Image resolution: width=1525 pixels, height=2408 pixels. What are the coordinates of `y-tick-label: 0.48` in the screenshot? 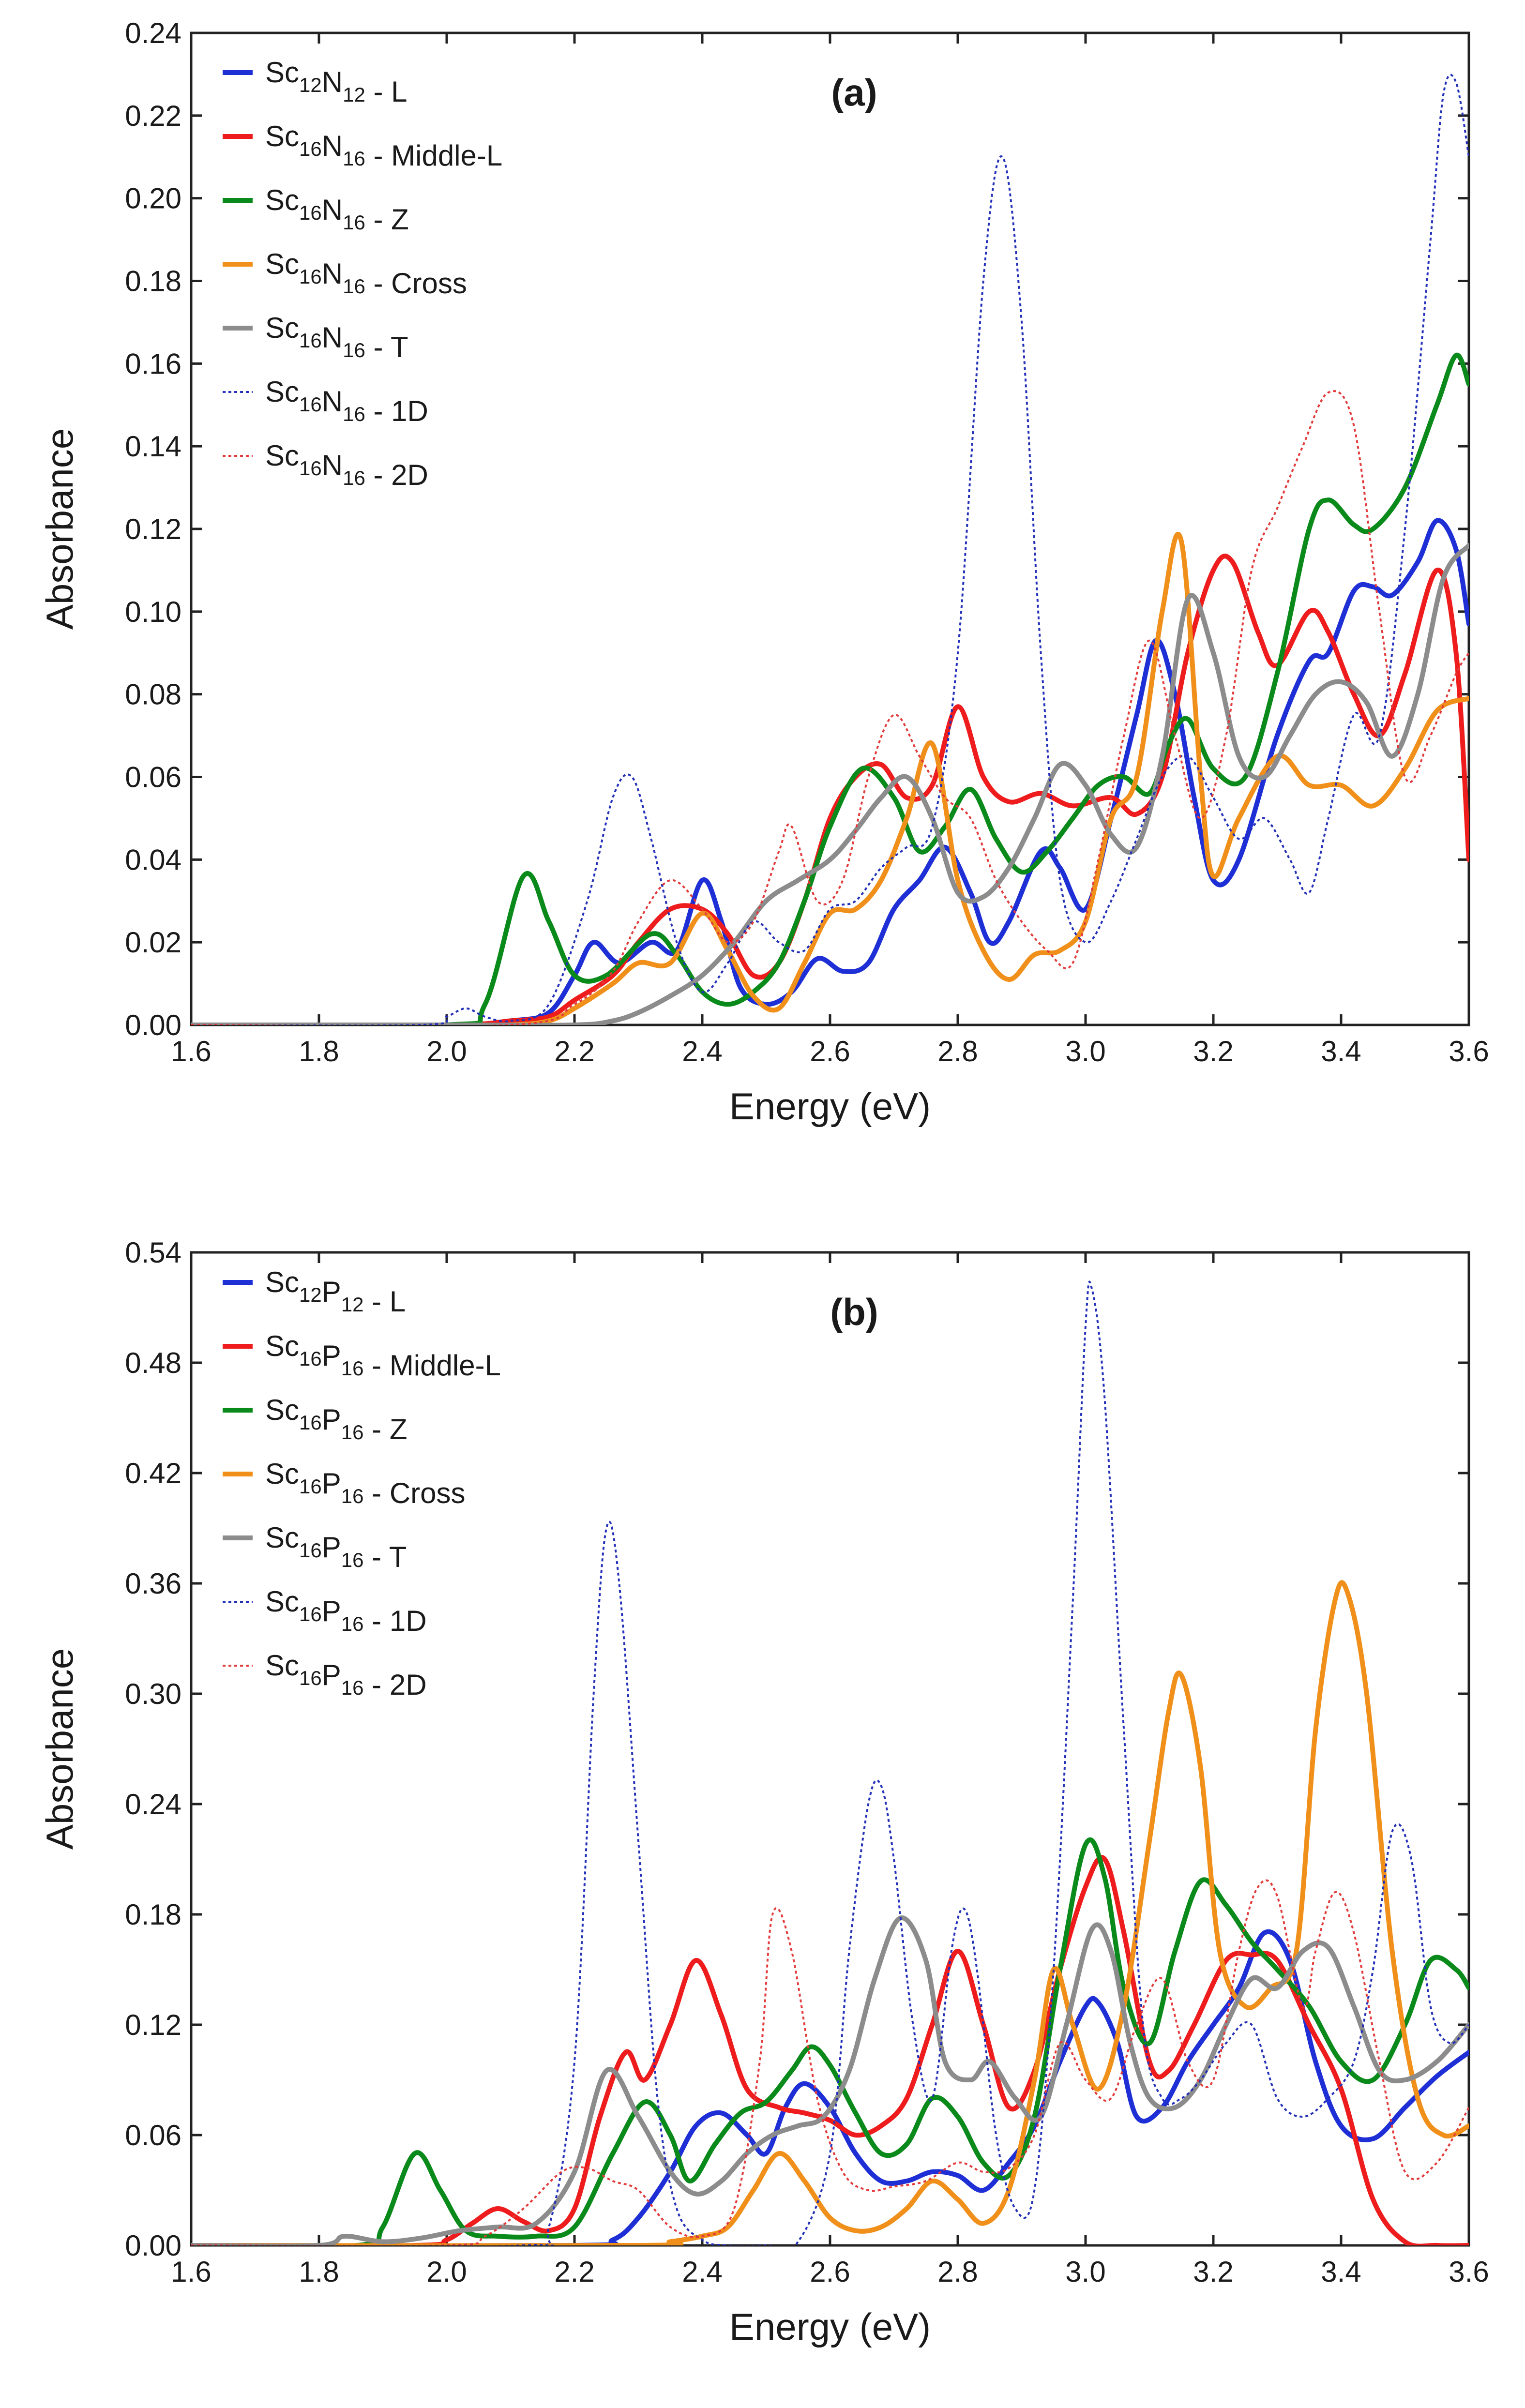 It's located at (153, 1363).